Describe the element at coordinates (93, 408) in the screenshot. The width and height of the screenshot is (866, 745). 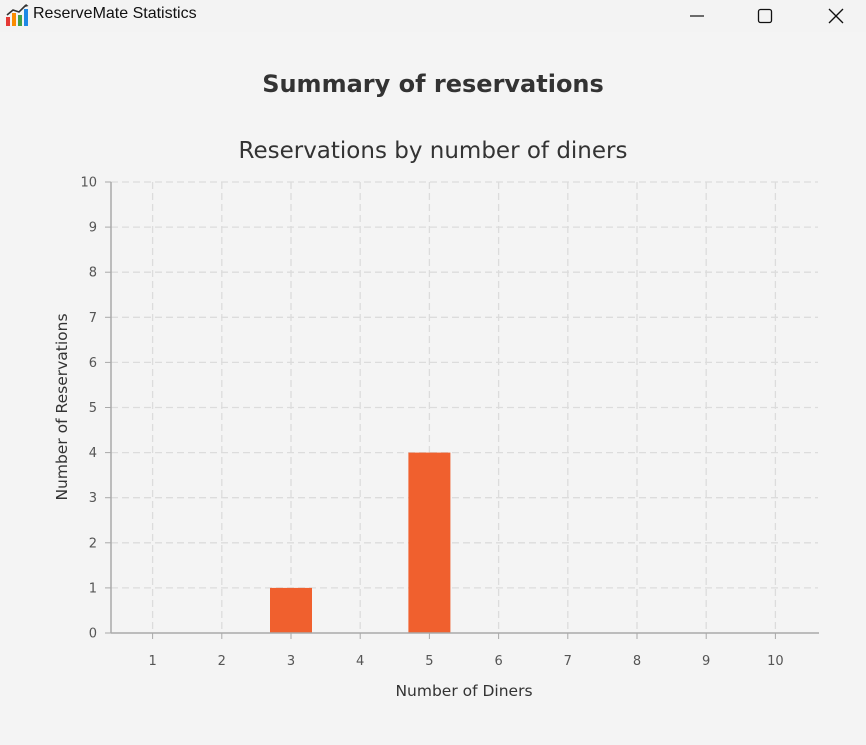
I see `y-tick-label: 5` at that location.